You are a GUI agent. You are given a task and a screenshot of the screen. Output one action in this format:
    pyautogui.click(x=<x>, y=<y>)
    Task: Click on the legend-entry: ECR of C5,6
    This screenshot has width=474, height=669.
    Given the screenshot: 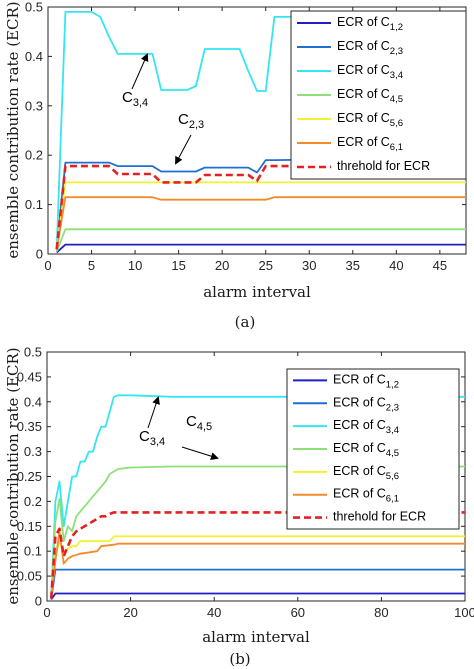 What is the action you would take?
    pyautogui.click(x=370, y=120)
    